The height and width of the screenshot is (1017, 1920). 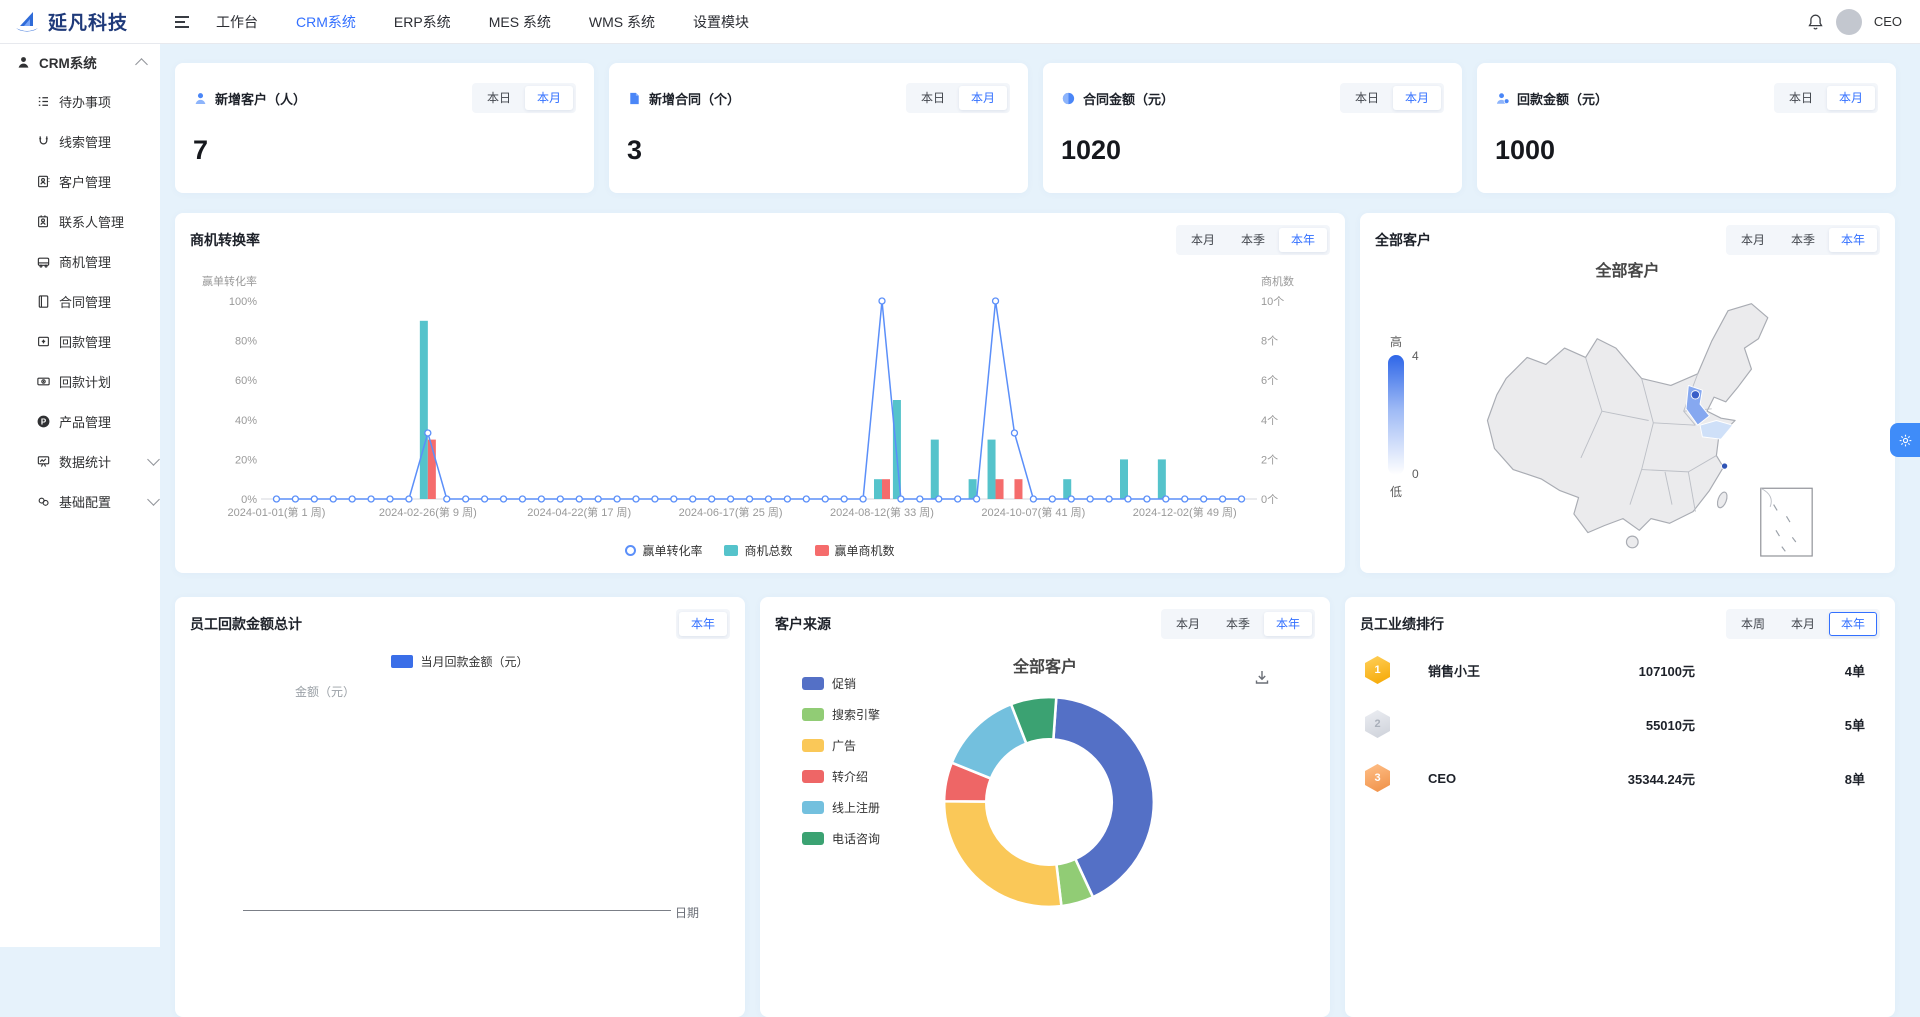 What do you see at coordinates (1033, 720) in the screenshot?
I see `donut-slice-电话咨询` at bounding box center [1033, 720].